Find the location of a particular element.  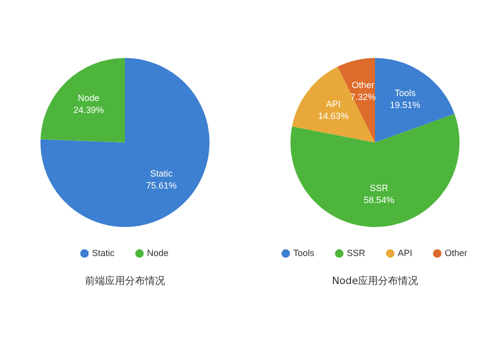

slice-label: SSR is located at coordinates (379, 188).